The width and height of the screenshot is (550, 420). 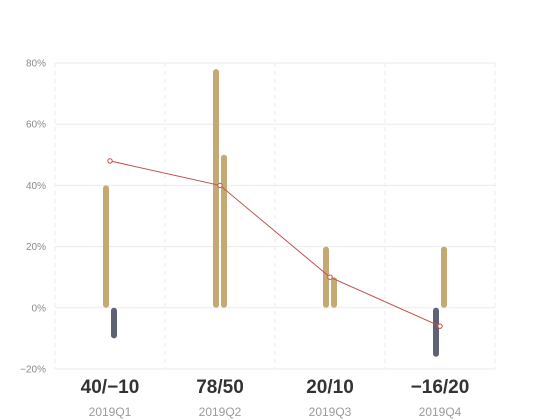 I want to click on bar-2019Q4-s2, so click(x=444, y=277).